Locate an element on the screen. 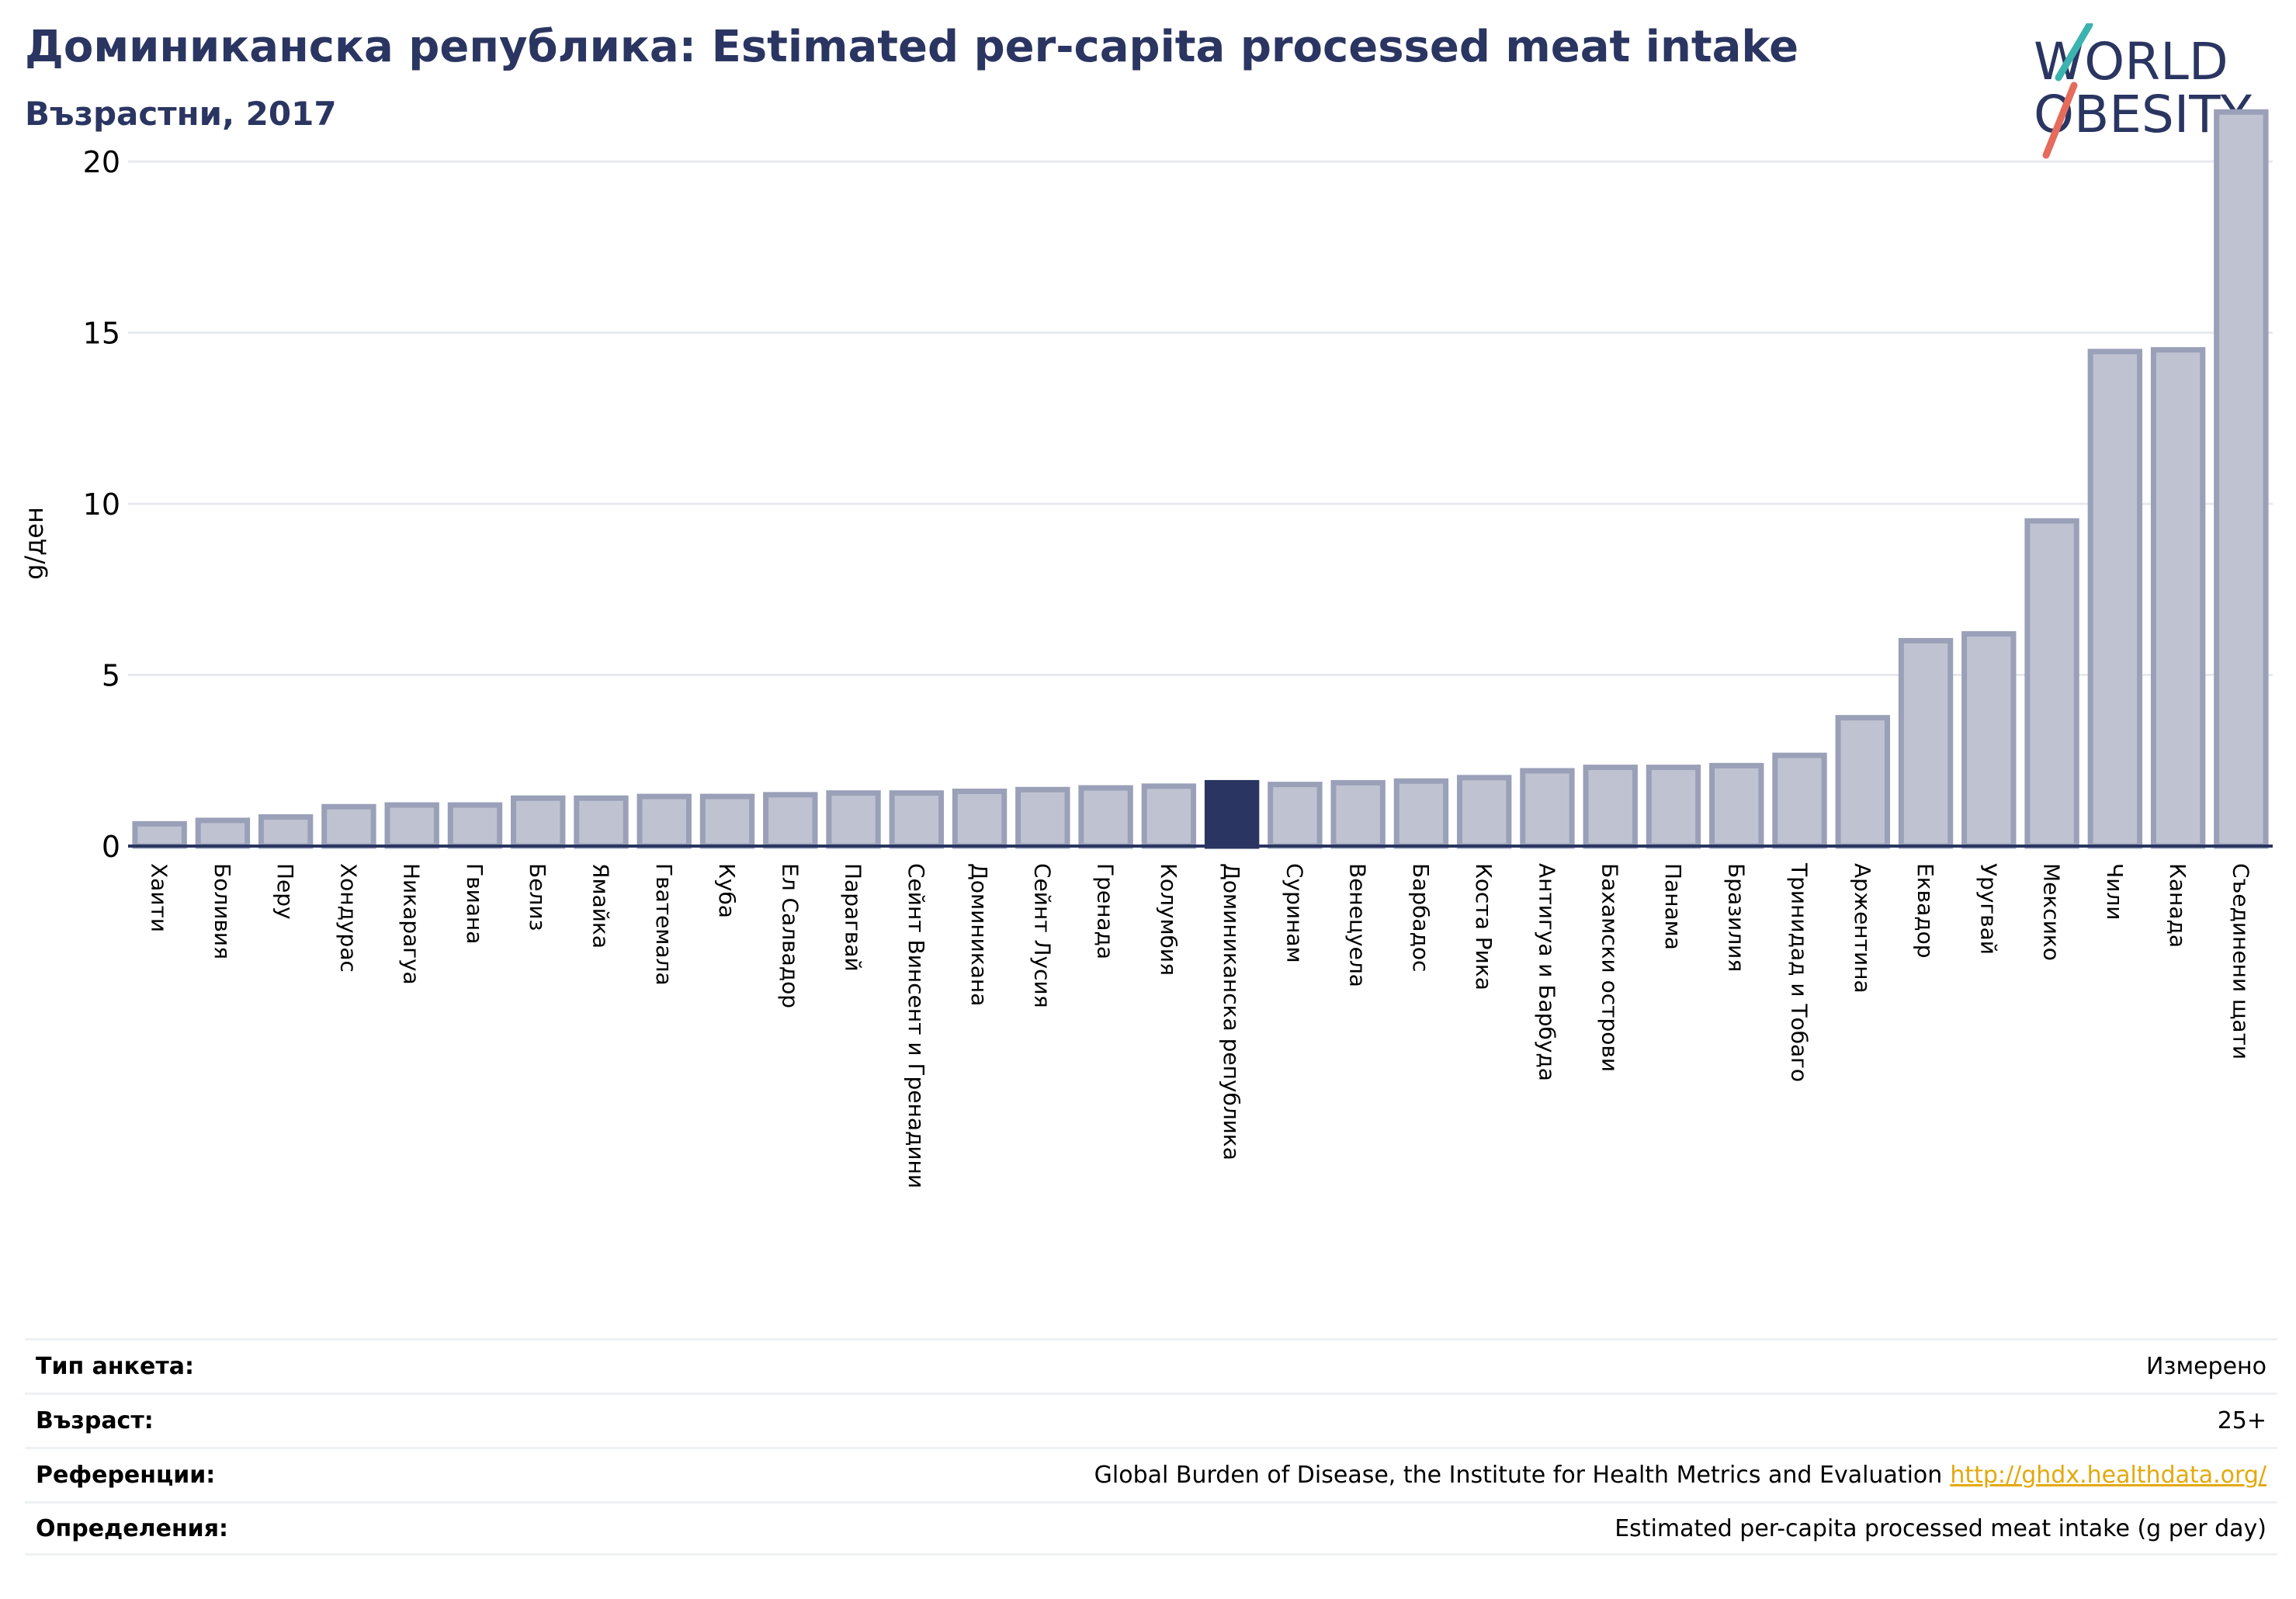  y-tick-label: 0 is located at coordinates (111, 847).